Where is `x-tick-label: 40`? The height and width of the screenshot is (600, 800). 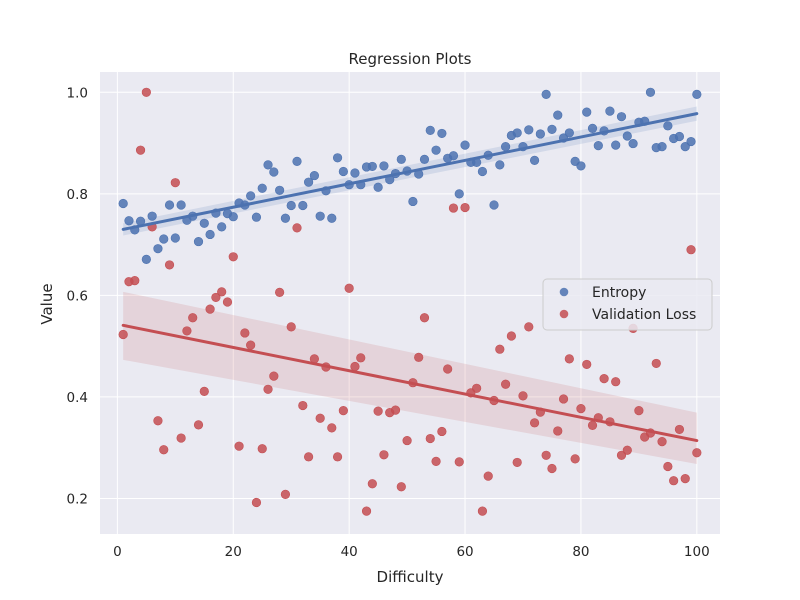 x-tick-label: 40 is located at coordinates (349, 552).